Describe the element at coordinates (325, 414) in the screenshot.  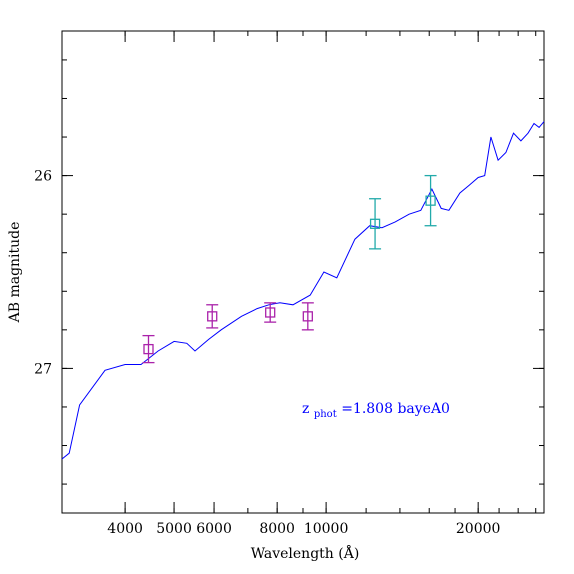
I see `annotation-sub: phot` at that location.